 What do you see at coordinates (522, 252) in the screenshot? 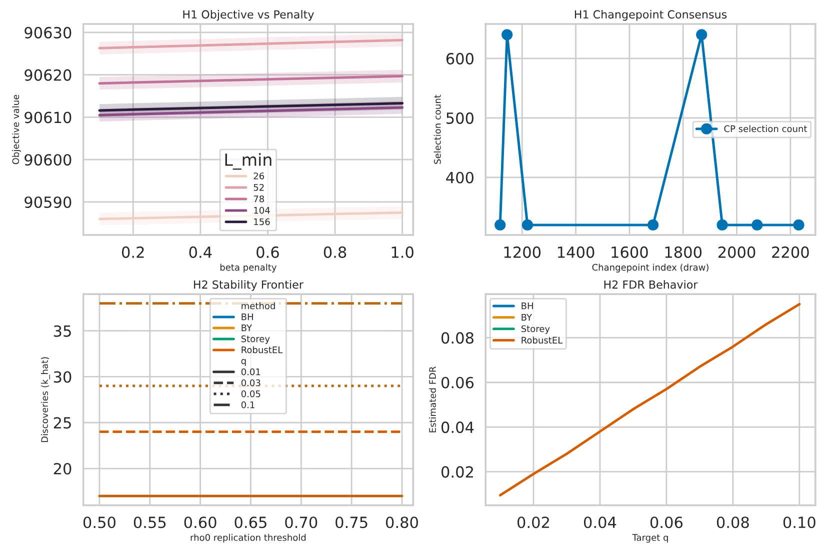
I see `x-tick-label: 1200` at bounding box center [522, 252].